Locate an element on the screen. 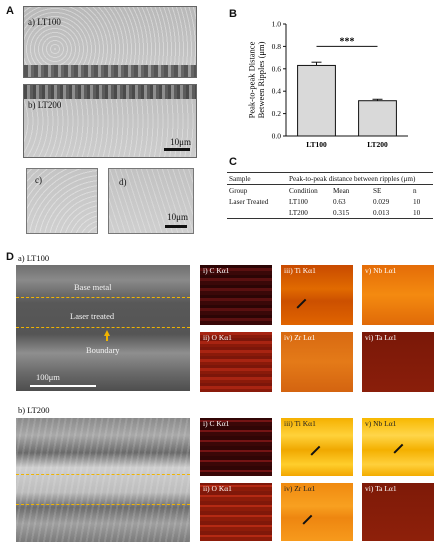  table-subheader-row: Group Condition Mean SE n is located at coordinates (330, 190).